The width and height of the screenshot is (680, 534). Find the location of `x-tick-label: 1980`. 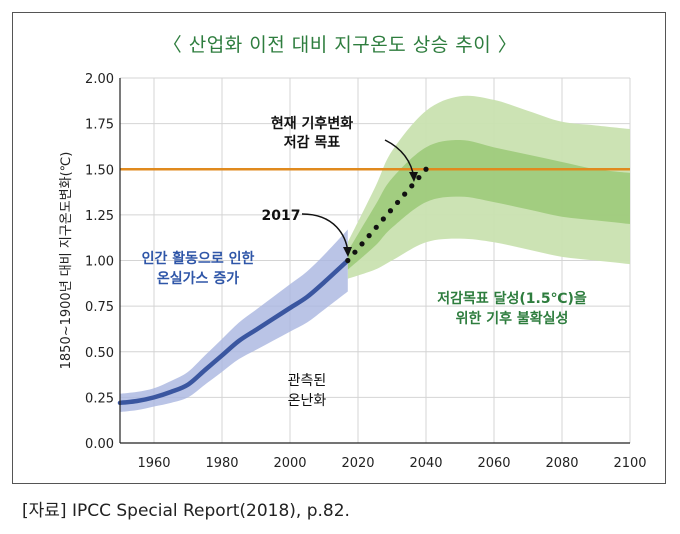

x-tick-label: 1980 is located at coordinates (221, 463).